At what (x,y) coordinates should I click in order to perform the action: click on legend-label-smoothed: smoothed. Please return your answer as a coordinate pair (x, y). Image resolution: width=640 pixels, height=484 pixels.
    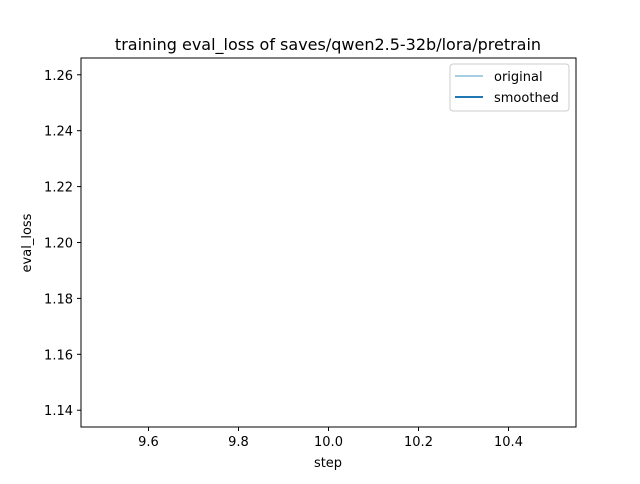
    Looking at the image, I should click on (526, 98).